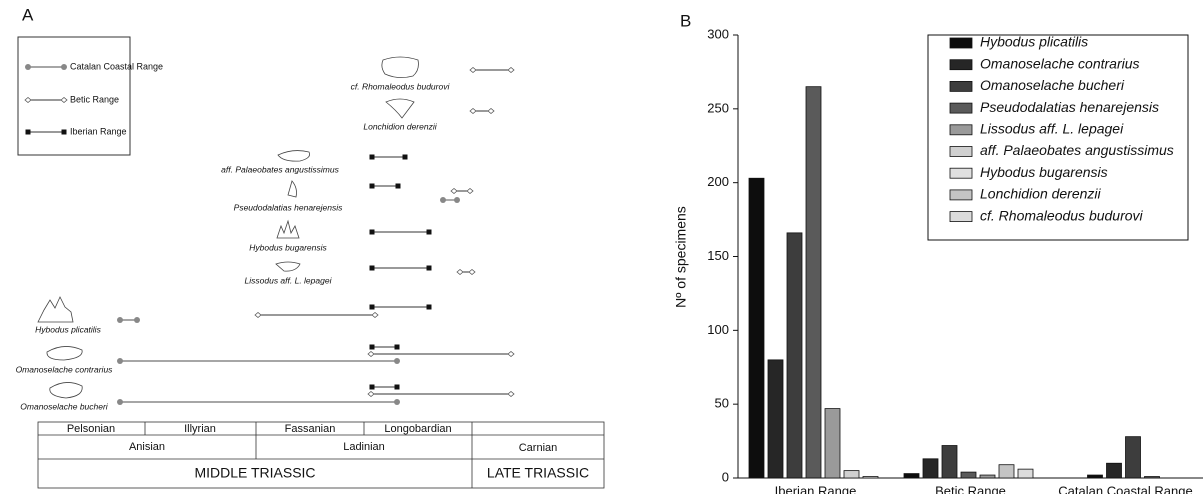  Describe the element at coordinates (816, 488) in the screenshot. I see `x-tick-label: Iberian Range` at that location.